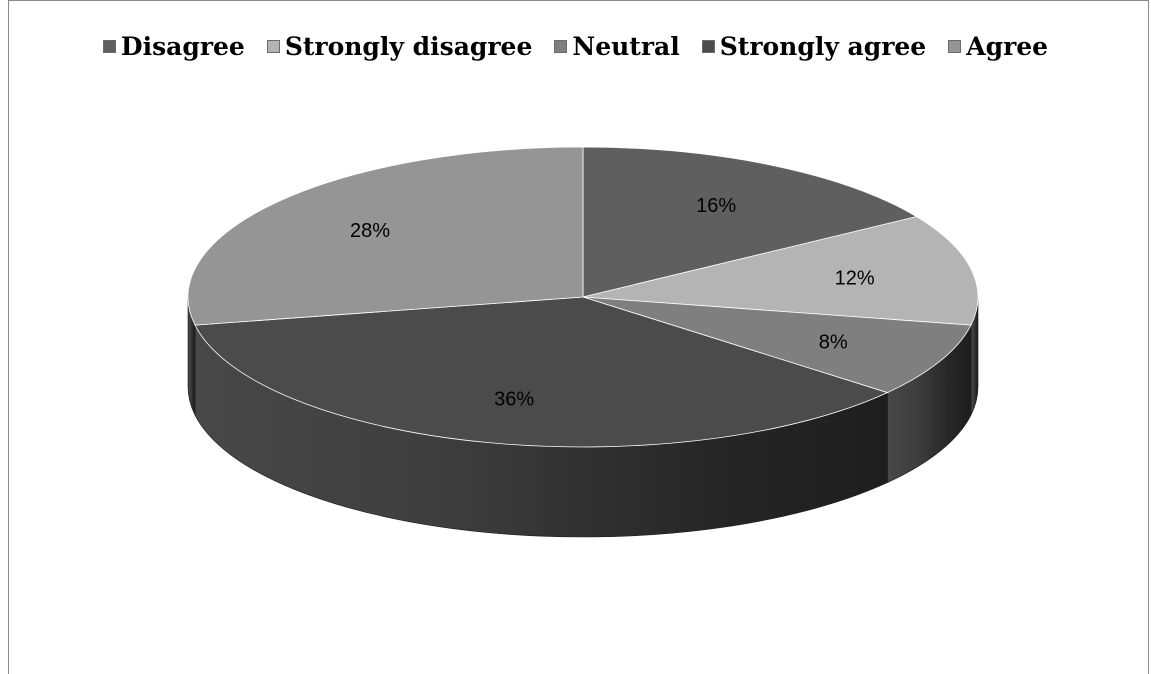 This screenshot has width=1151, height=674. Describe the element at coordinates (541, 372) in the screenshot. I see `pie-slice-strongly-agree` at that location.